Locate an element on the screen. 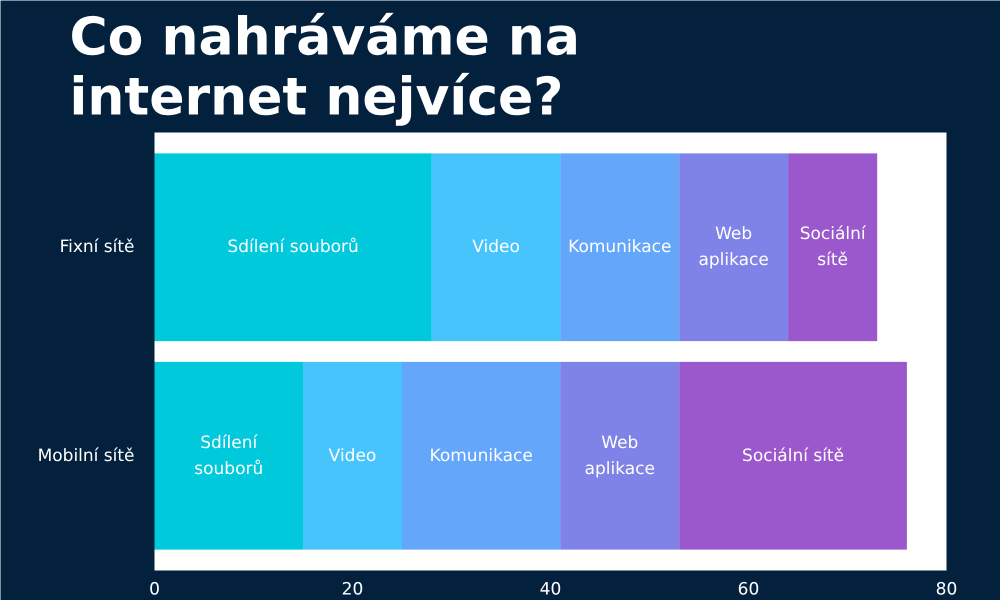  series-label: Sociální sítě is located at coordinates (833, 247).